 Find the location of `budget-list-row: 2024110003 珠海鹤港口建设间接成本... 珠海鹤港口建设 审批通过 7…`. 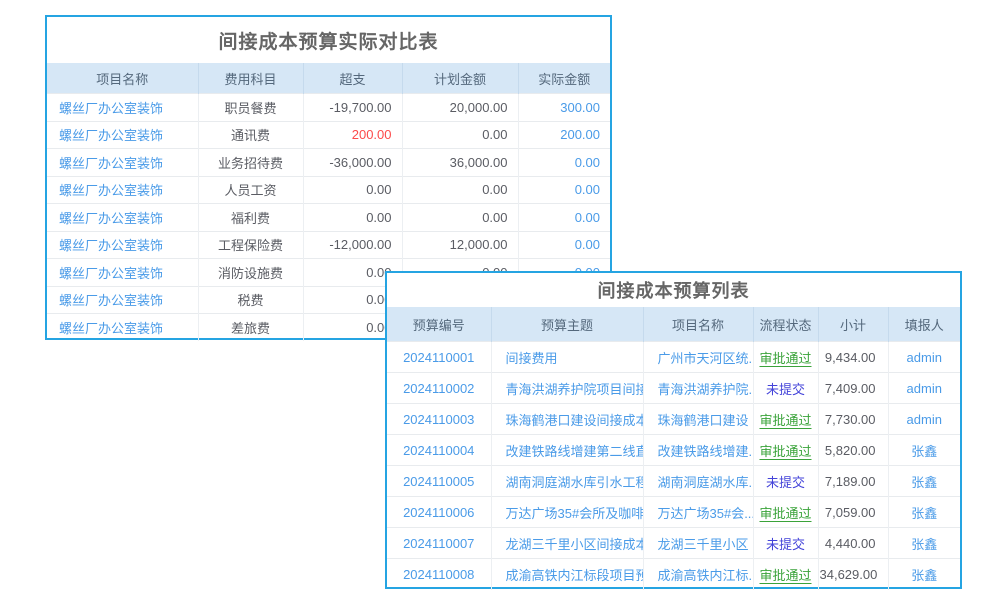

budget-list-row: 2024110003 珠海鹤港口建设间接成本... 珠海鹤港口建设 审批通过 7… is located at coordinates (673, 419).